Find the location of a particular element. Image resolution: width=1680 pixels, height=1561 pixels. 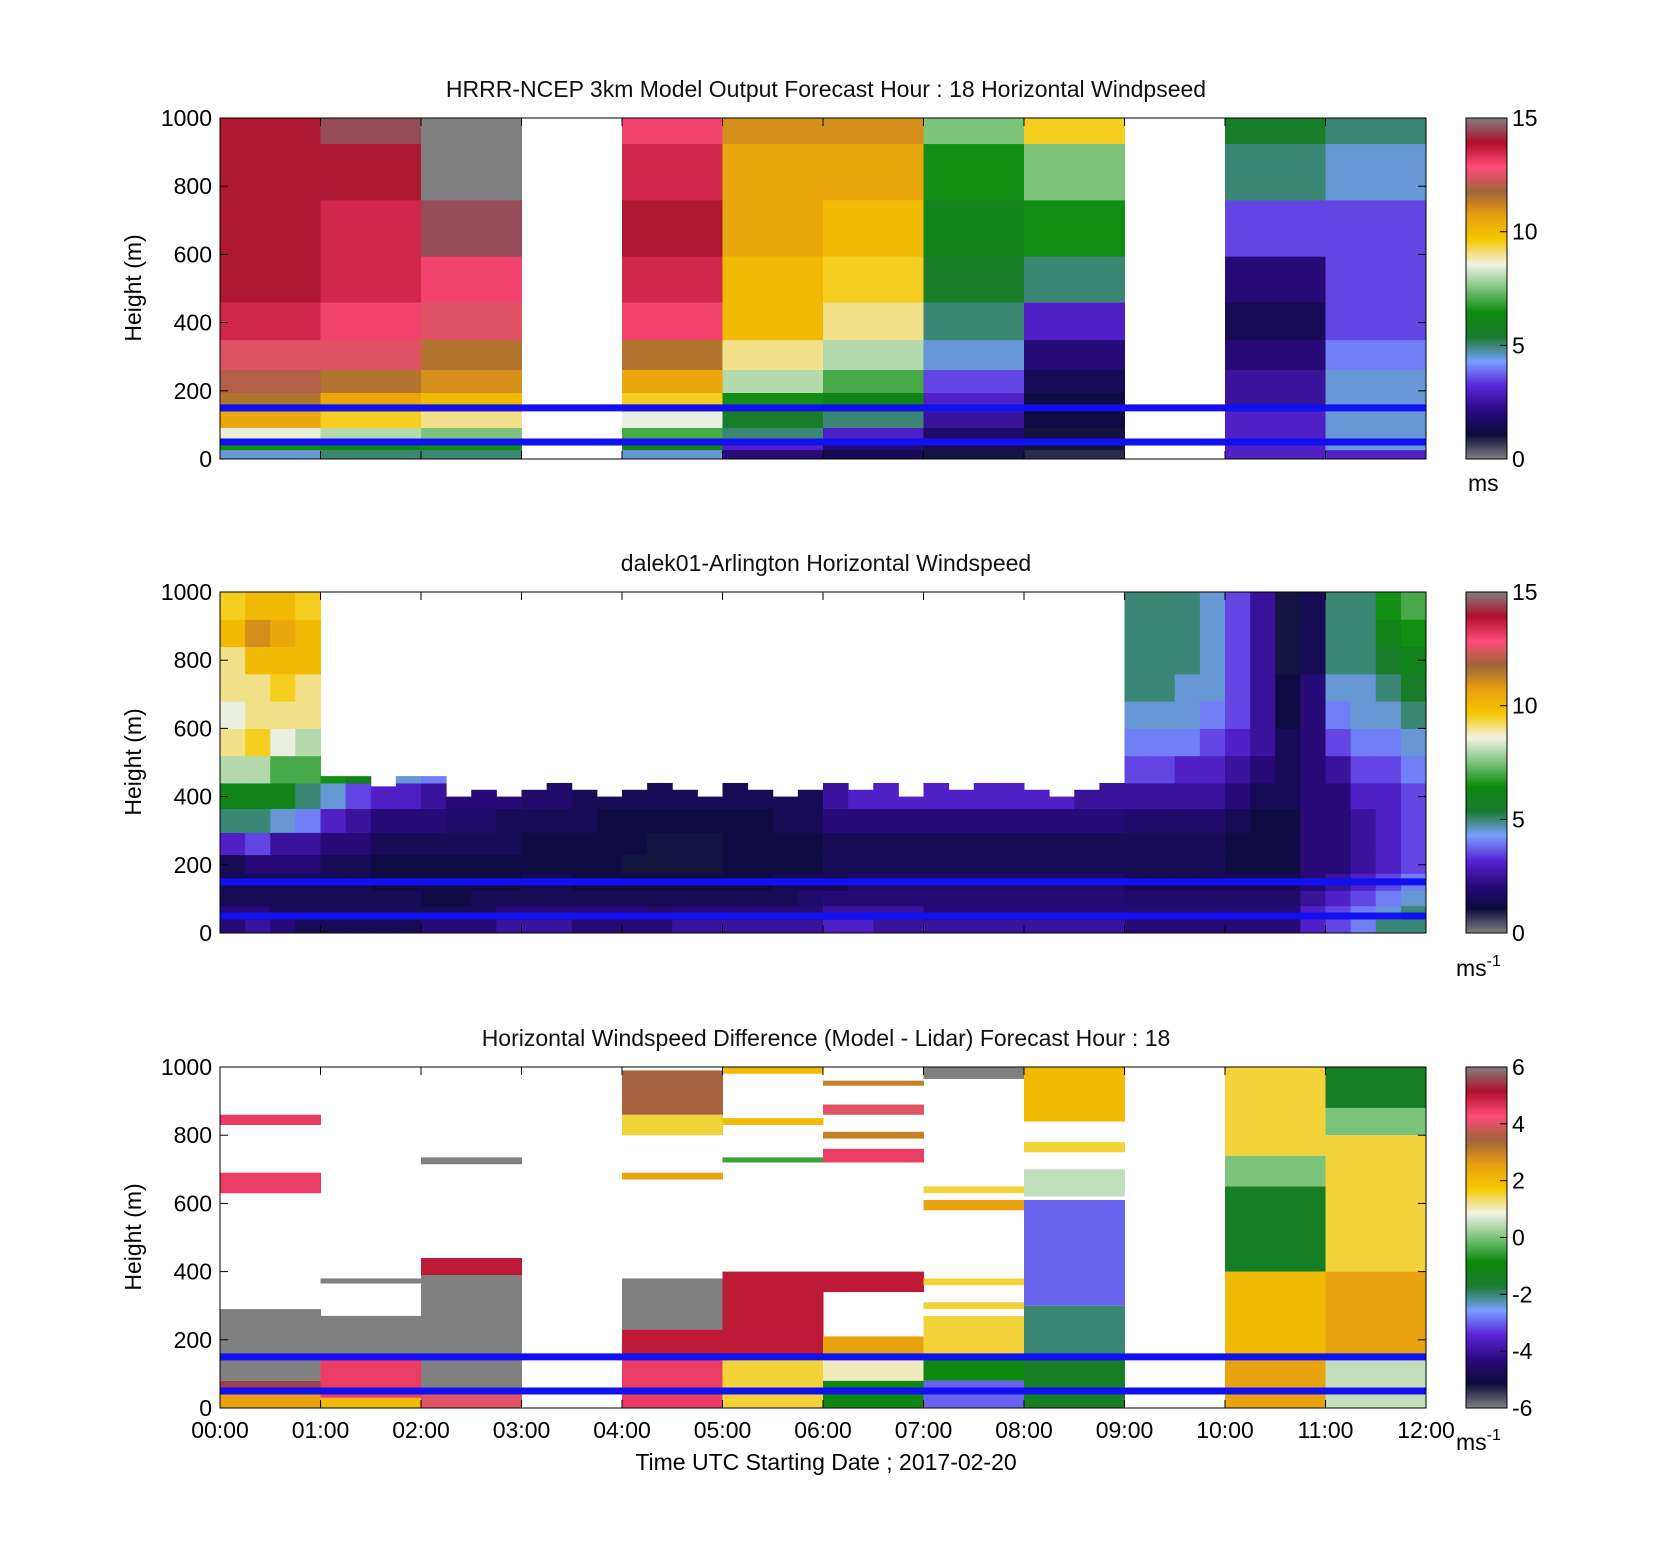

panel-lidar-reference-lines is located at coordinates (823, 899).